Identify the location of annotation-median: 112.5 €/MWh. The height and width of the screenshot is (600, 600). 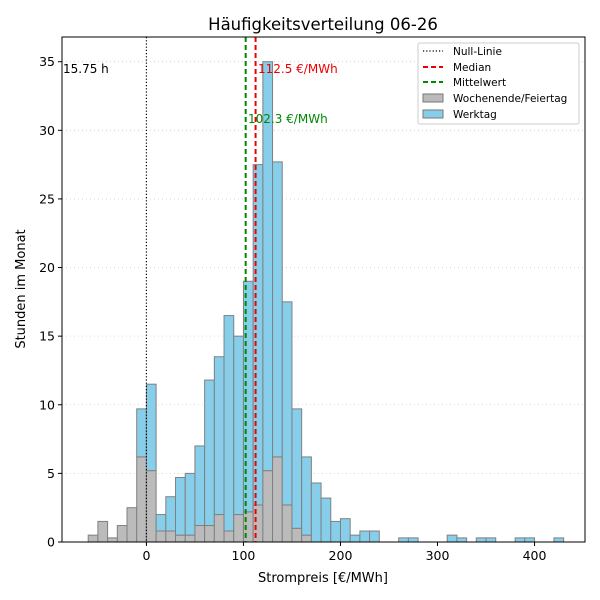
(298, 69).